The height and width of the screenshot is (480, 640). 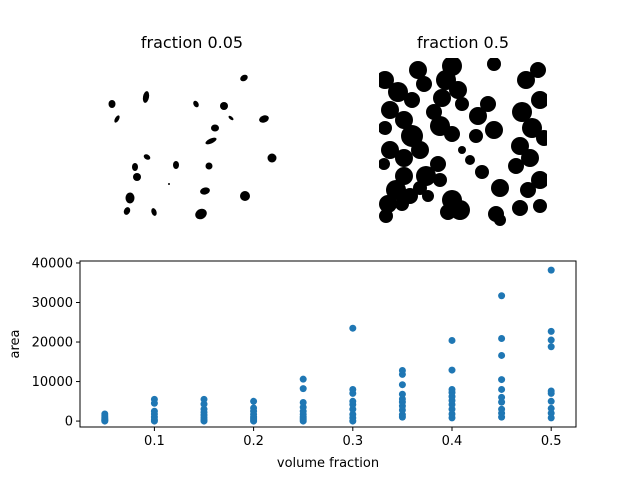 What do you see at coordinates (253, 441) in the screenshot?
I see `x-tick-label: 0.2` at bounding box center [253, 441].